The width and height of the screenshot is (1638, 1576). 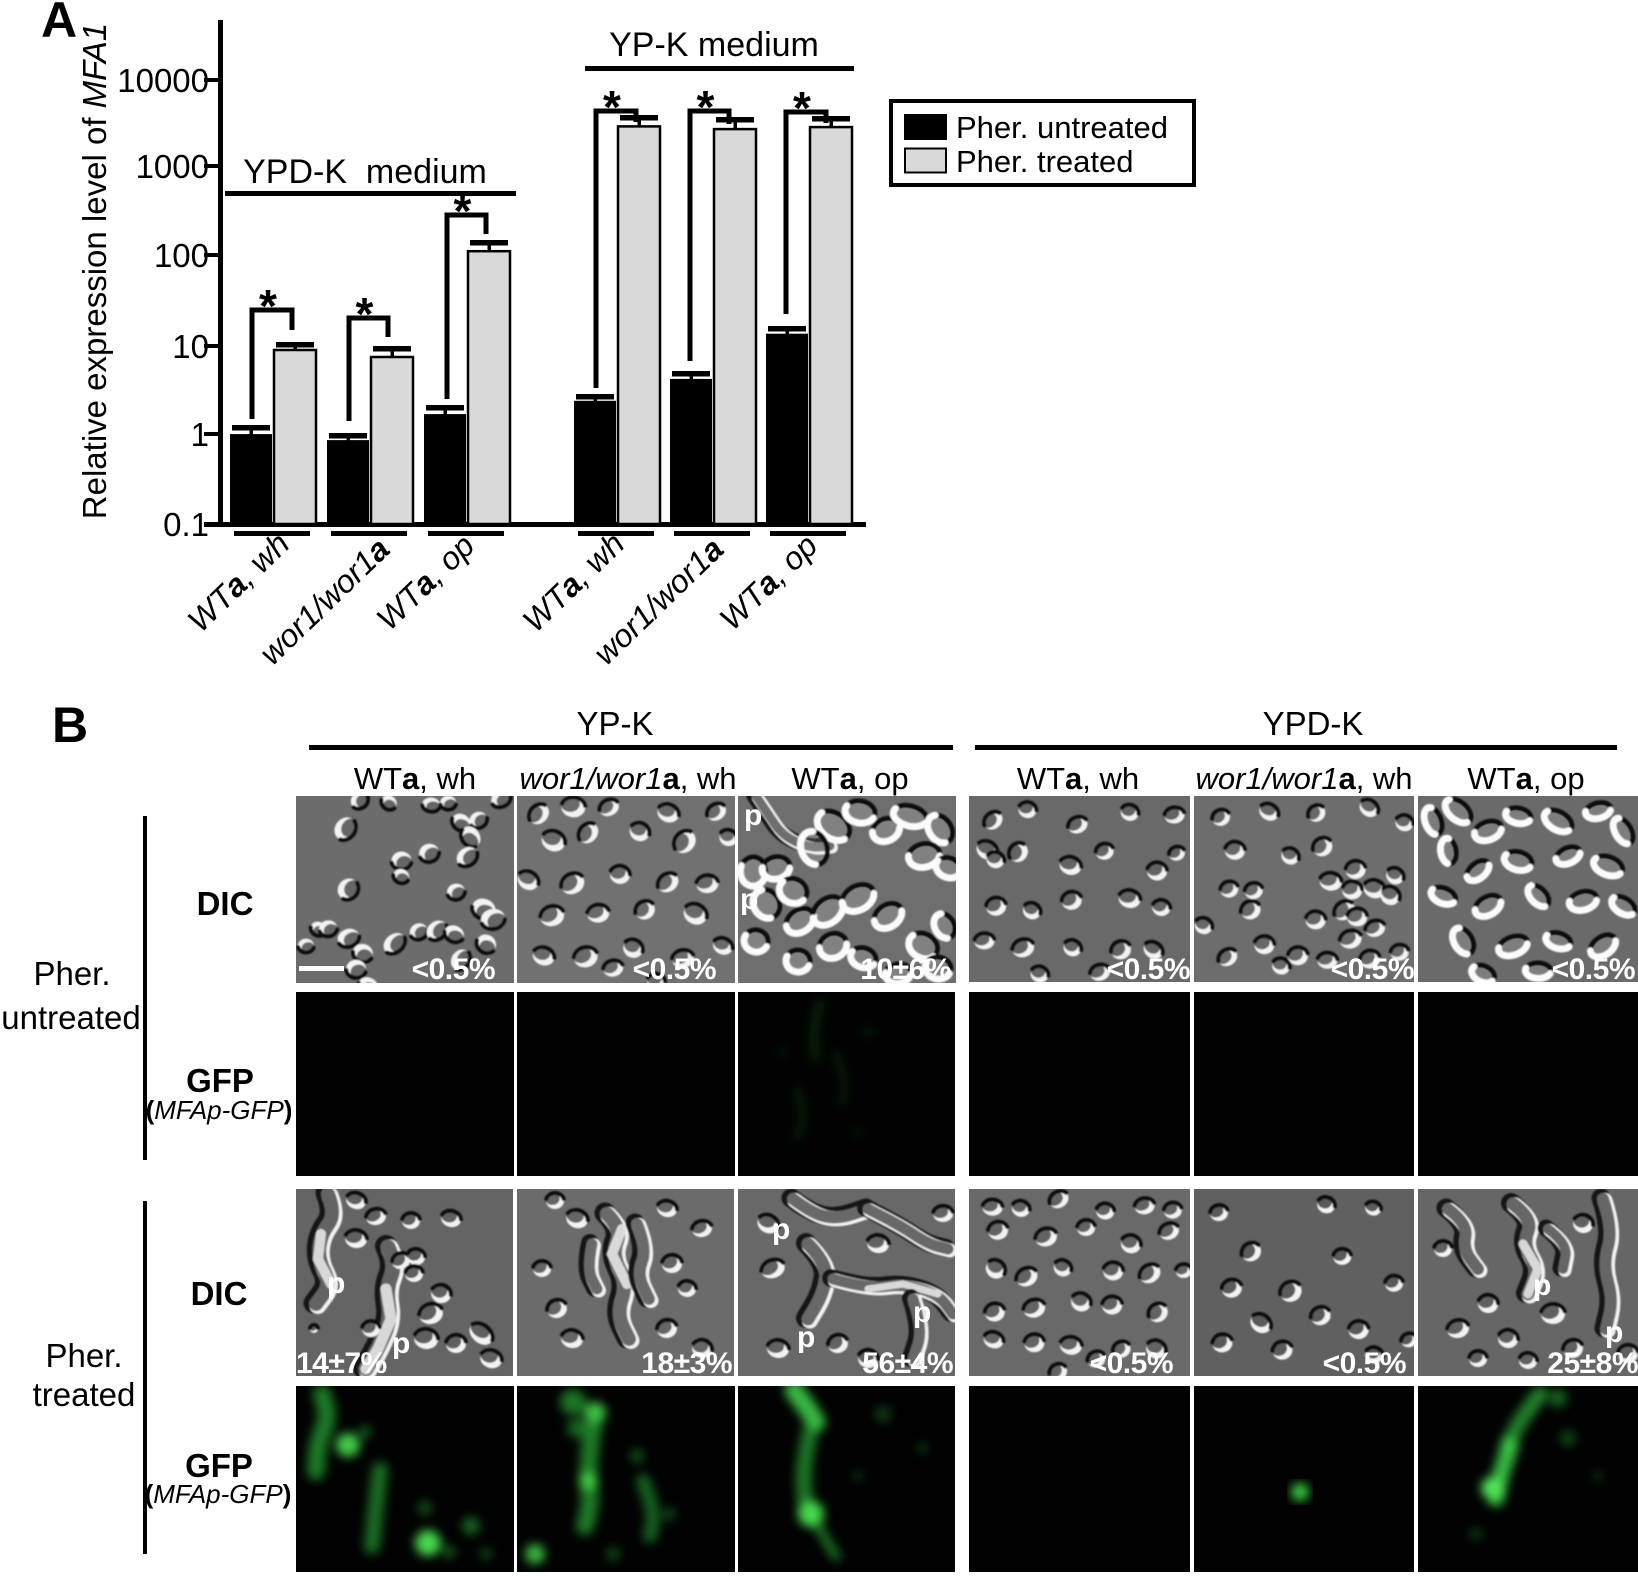 I want to click on svg-text: YP-K medium, so click(x=714, y=45).